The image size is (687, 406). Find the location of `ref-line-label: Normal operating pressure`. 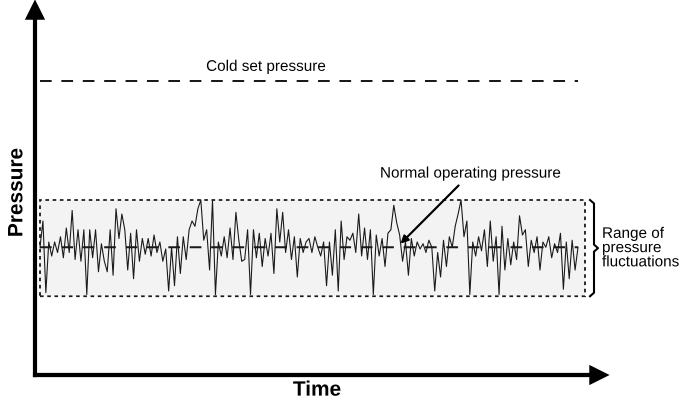

ref-line-label: Normal operating pressure is located at coordinates (470, 173).